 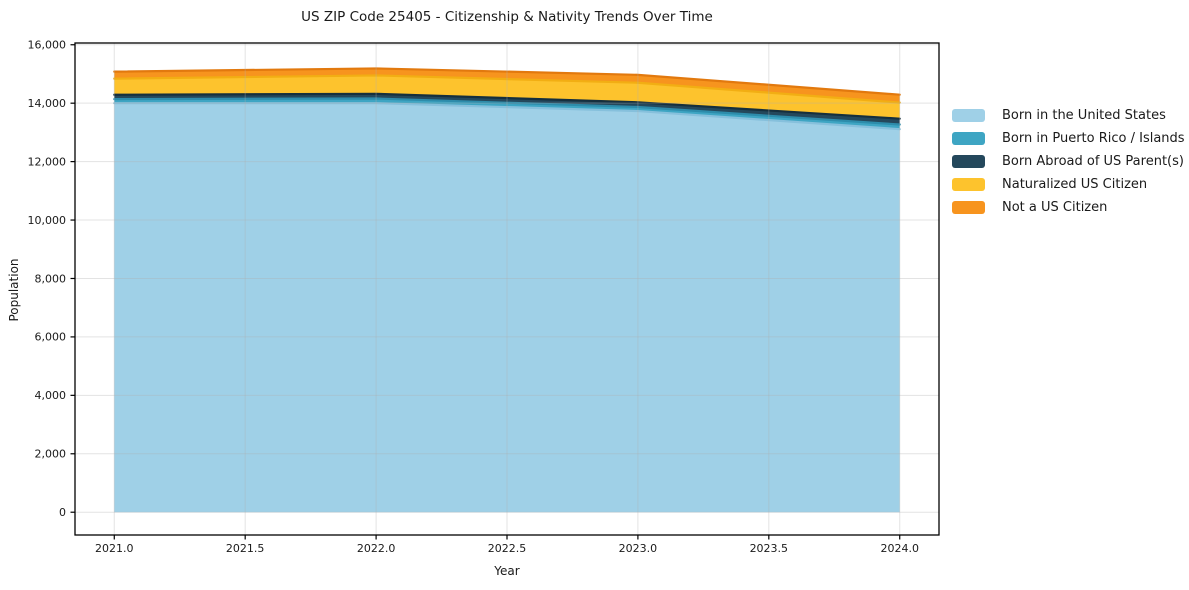 I want to click on legend-item: Not a US Citizen, so click(x=1068, y=207).